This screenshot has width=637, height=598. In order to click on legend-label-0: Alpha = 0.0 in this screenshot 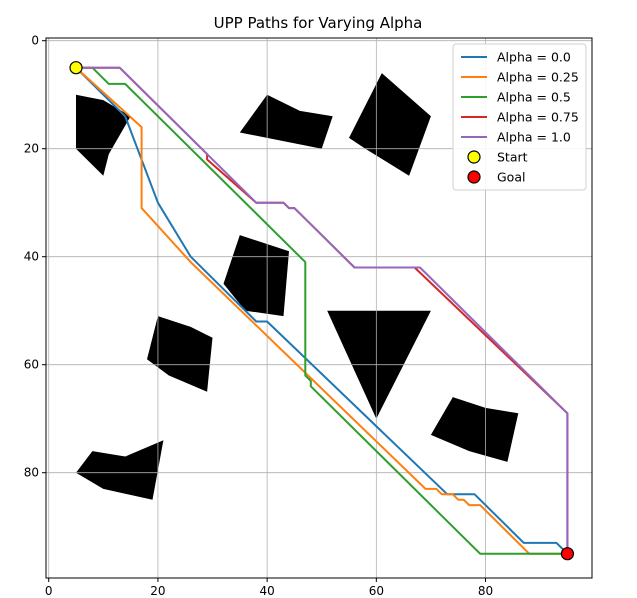, I will do `click(534, 57)`.